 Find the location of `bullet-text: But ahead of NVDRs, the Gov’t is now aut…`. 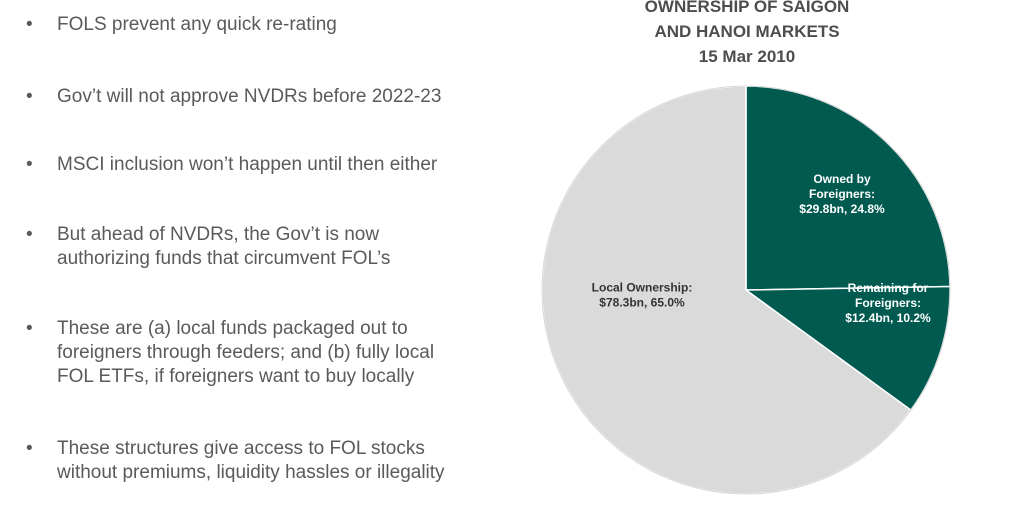

bullet-text: But ahead of NVDRs, the Gov’t is now aut… is located at coordinates (224, 246).